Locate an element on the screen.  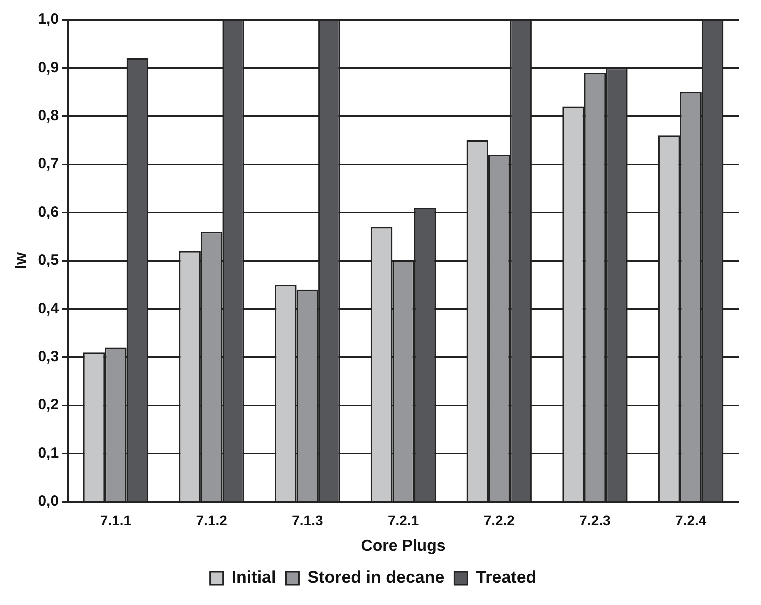
y-tick-label: 1,0 is located at coordinates (49, 19).